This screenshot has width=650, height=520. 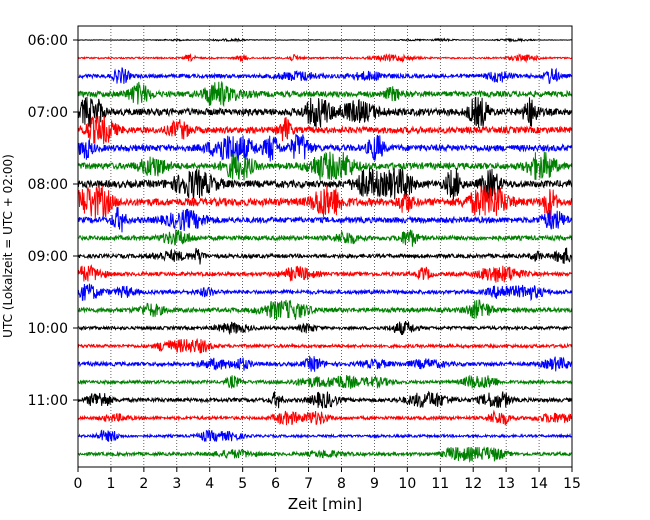 I want to click on x-tick-label: 3, so click(x=176, y=484).